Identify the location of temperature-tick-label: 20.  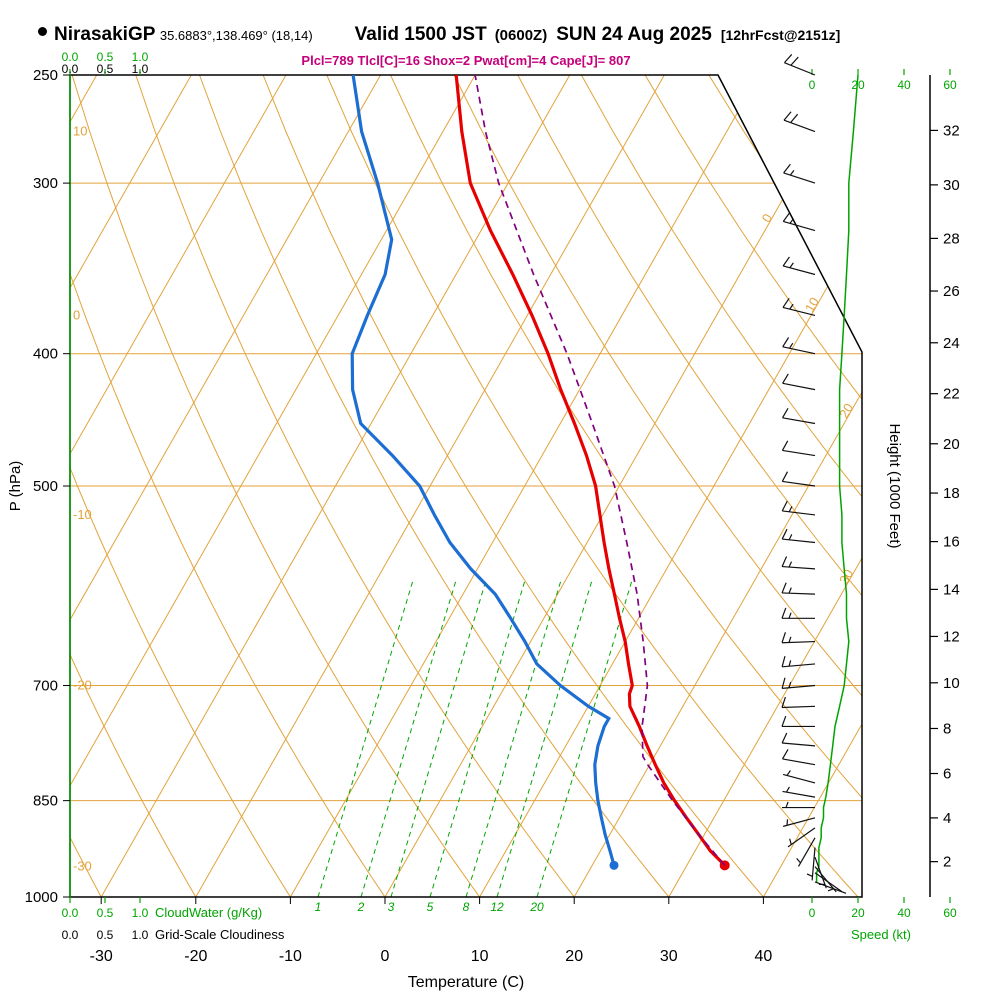
(574, 956).